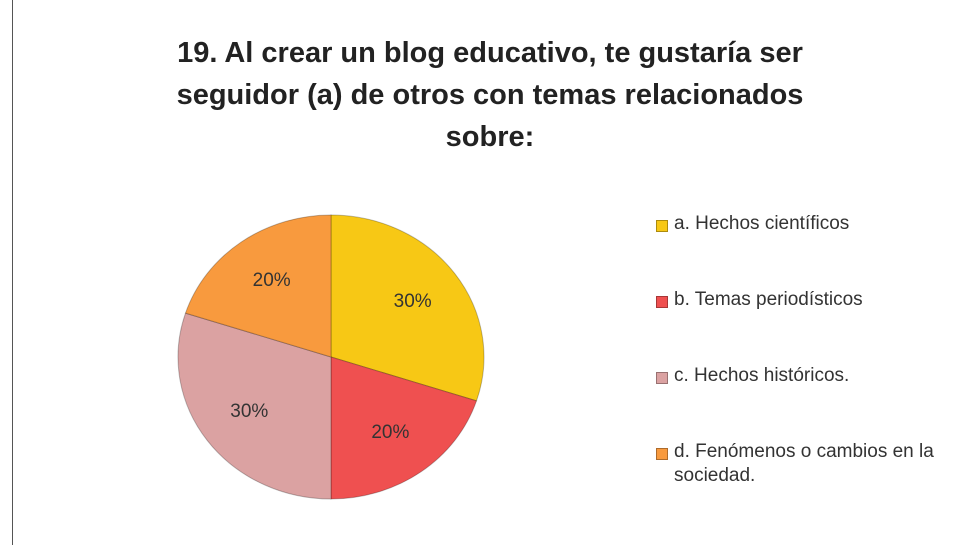 The image size is (973, 545). What do you see at coordinates (804, 463) in the screenshot?
I see `legend-label: d. Fenómenos o cambios en la sociedad.` at bounding box center [804, 463].